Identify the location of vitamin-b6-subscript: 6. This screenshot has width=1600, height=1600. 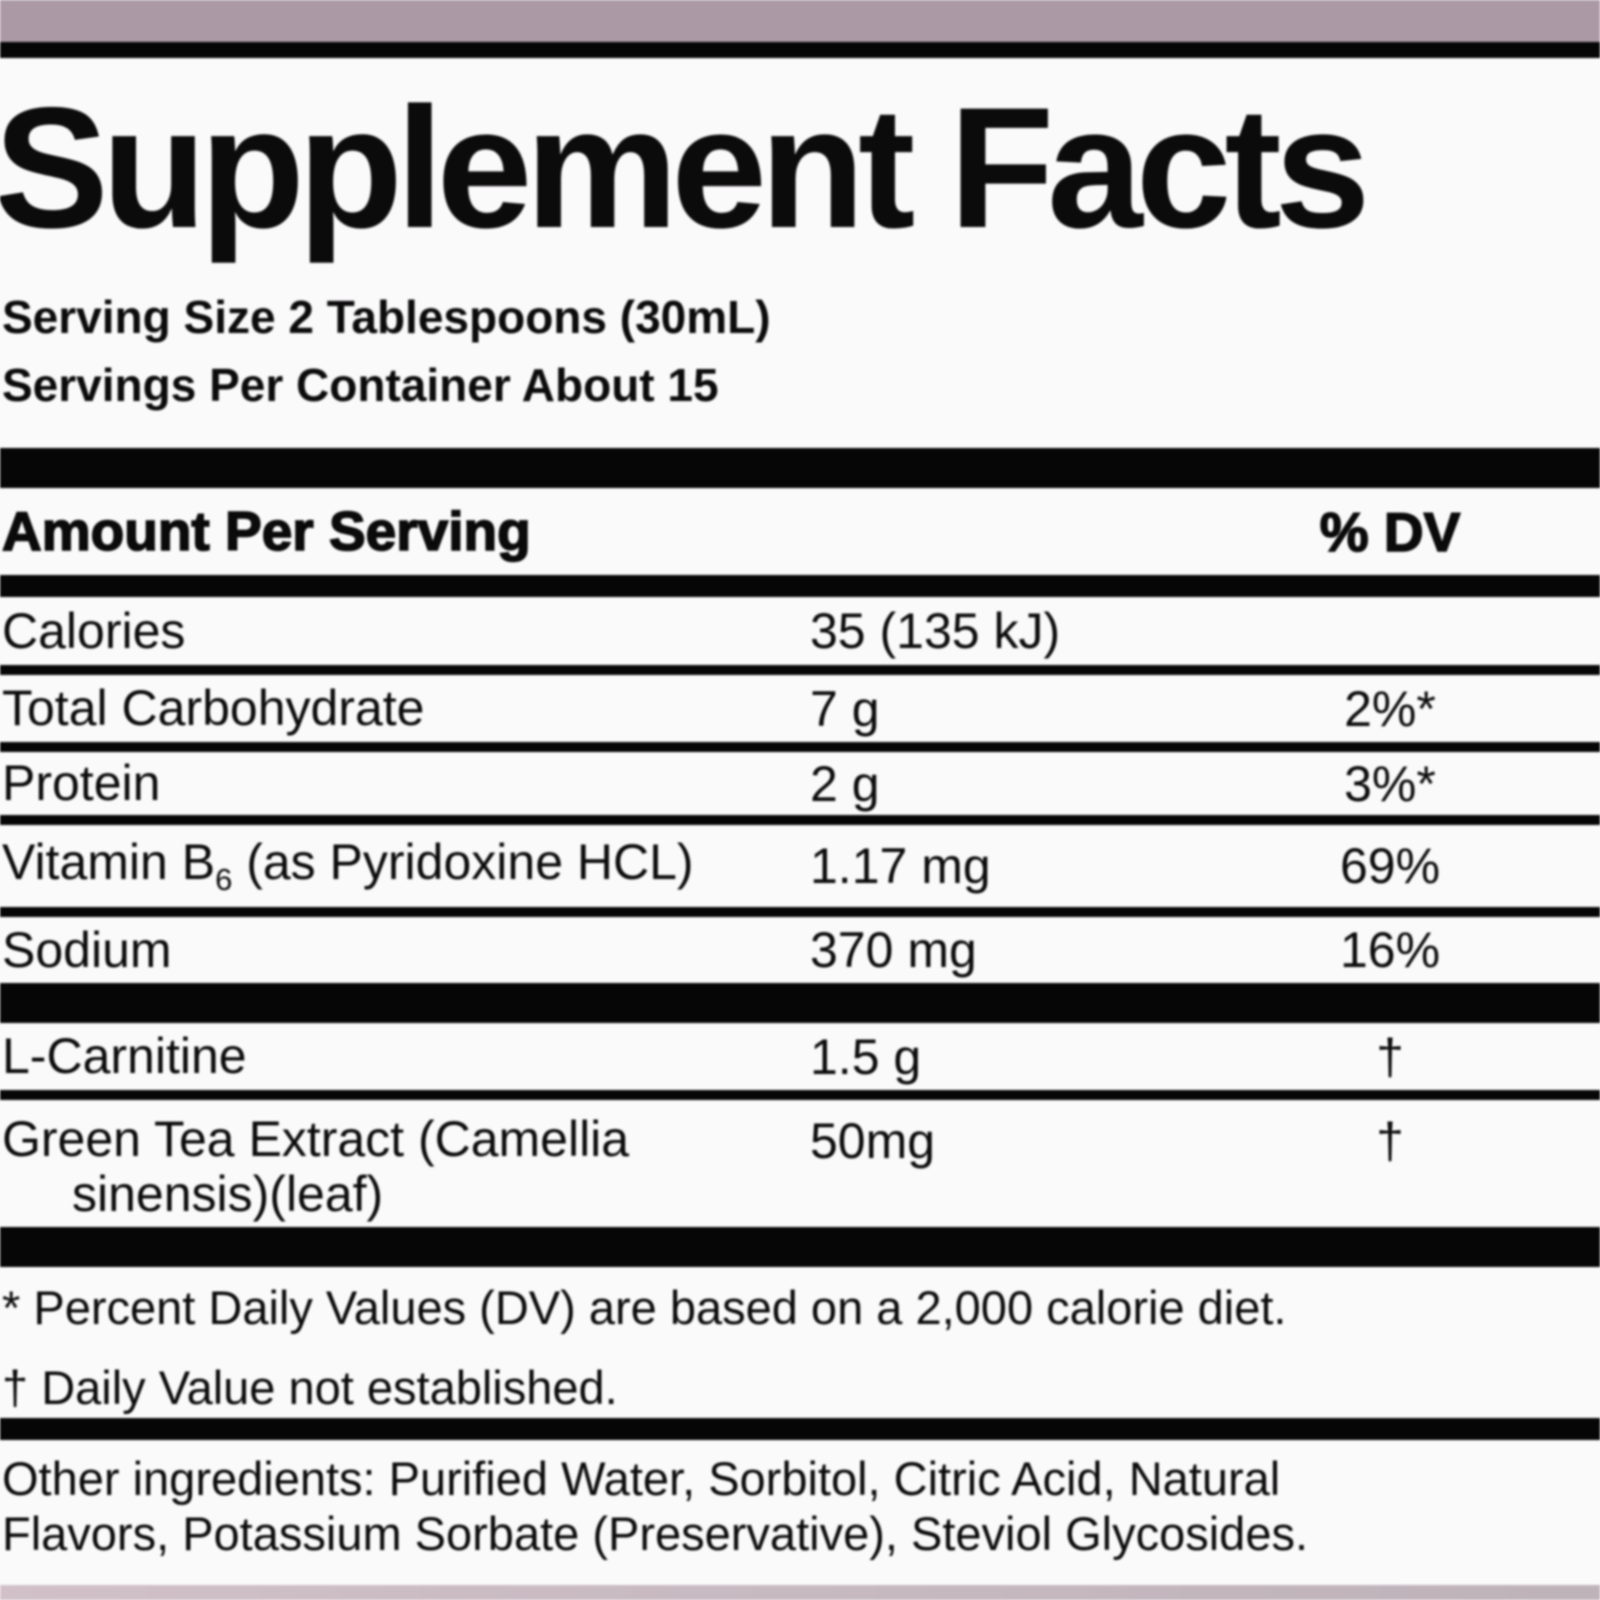
(224, 879).